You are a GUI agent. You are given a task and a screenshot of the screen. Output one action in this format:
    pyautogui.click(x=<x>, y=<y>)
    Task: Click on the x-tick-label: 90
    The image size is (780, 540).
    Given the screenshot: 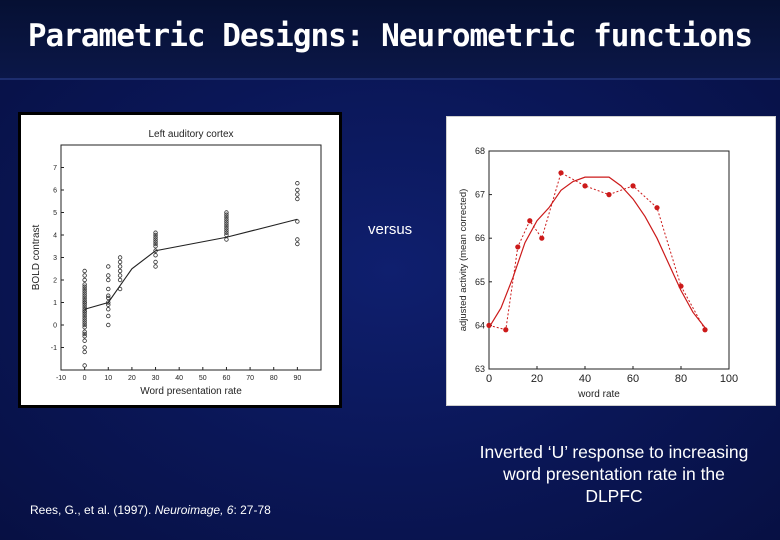 What is the action you would take?
    pyautogui.click(x=297, y=378)
    